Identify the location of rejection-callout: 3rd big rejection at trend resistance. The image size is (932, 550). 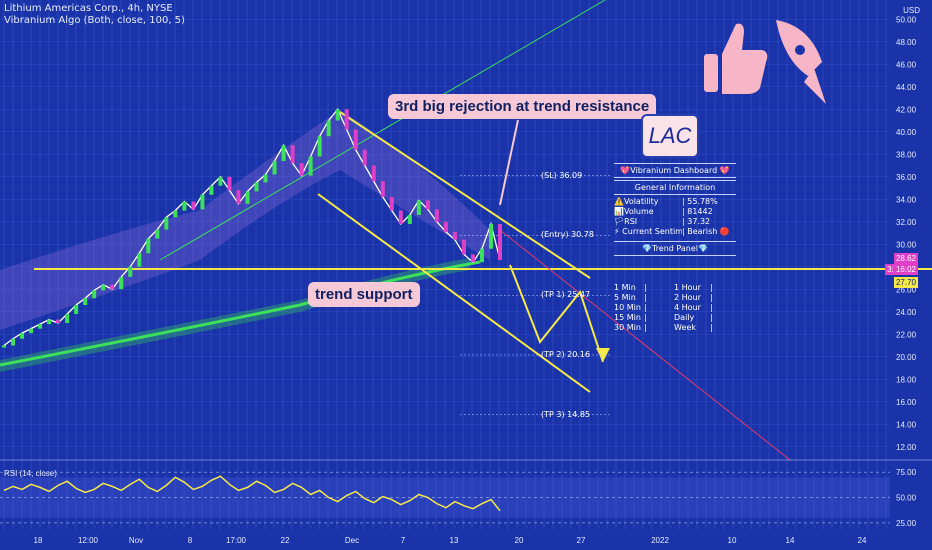
(522, 106).